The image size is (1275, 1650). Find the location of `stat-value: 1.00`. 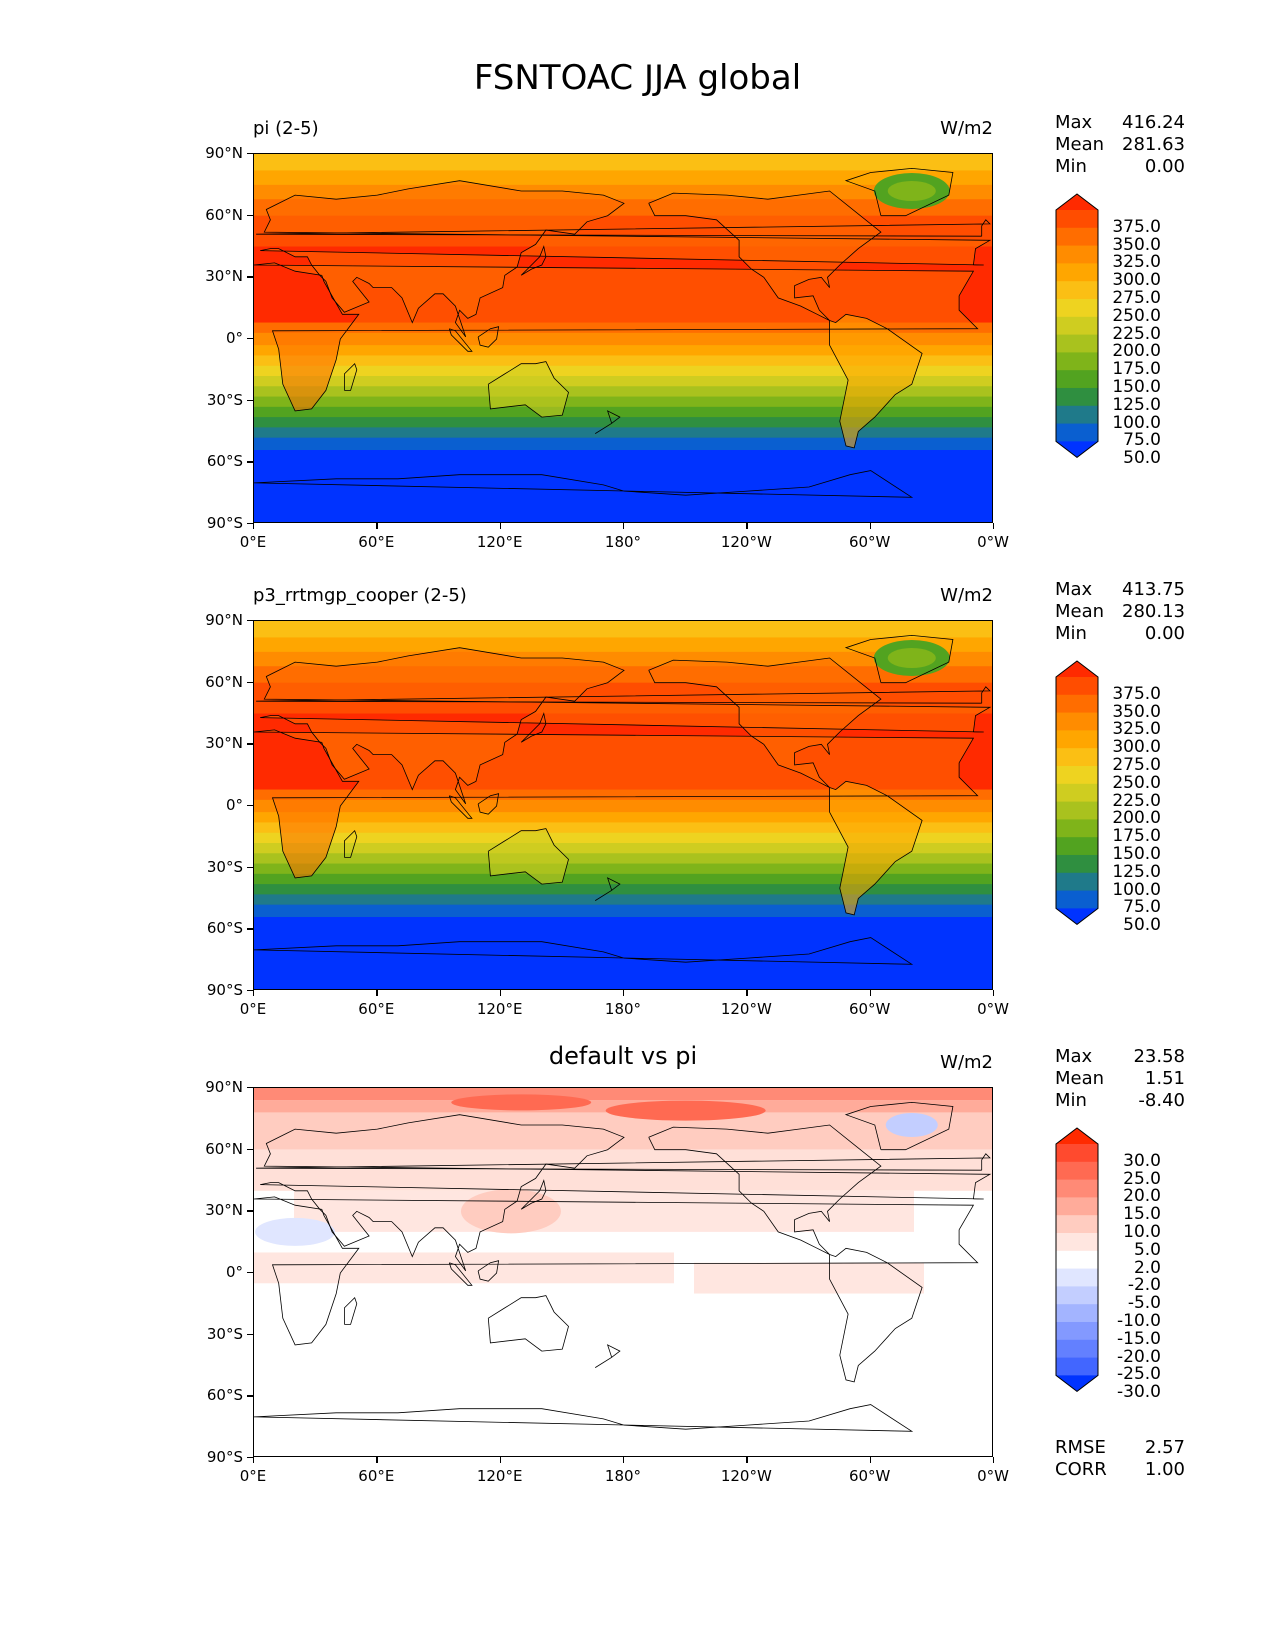

stat-value: 1.00 is located at coordinates (1164, 1469).